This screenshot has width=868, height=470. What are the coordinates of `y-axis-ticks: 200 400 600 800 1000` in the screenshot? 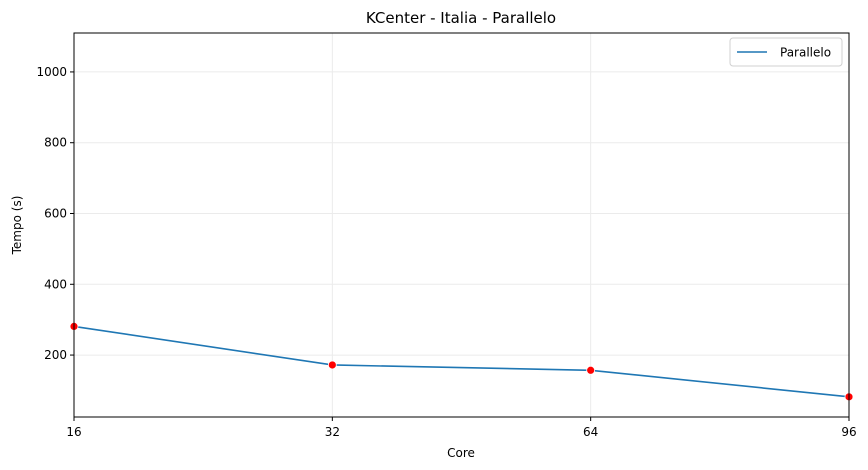 It's located at (55, 213).